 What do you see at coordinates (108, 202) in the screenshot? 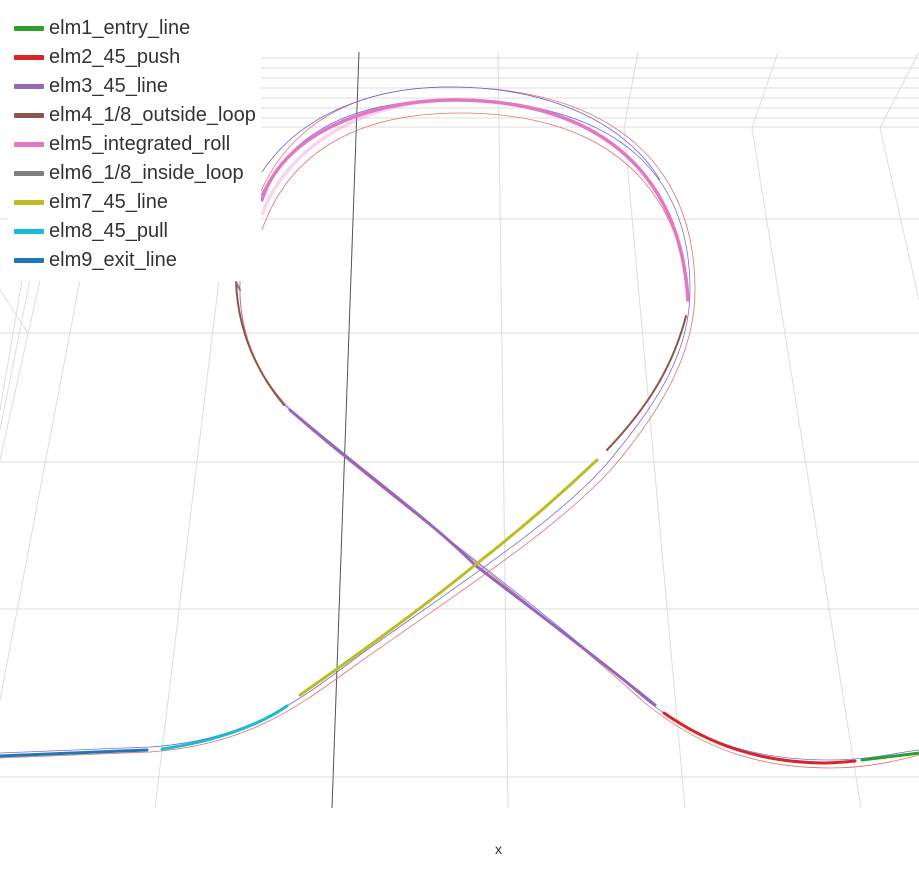
I see `legend-label: elm7_45_line` at bounding box center [108, 202].